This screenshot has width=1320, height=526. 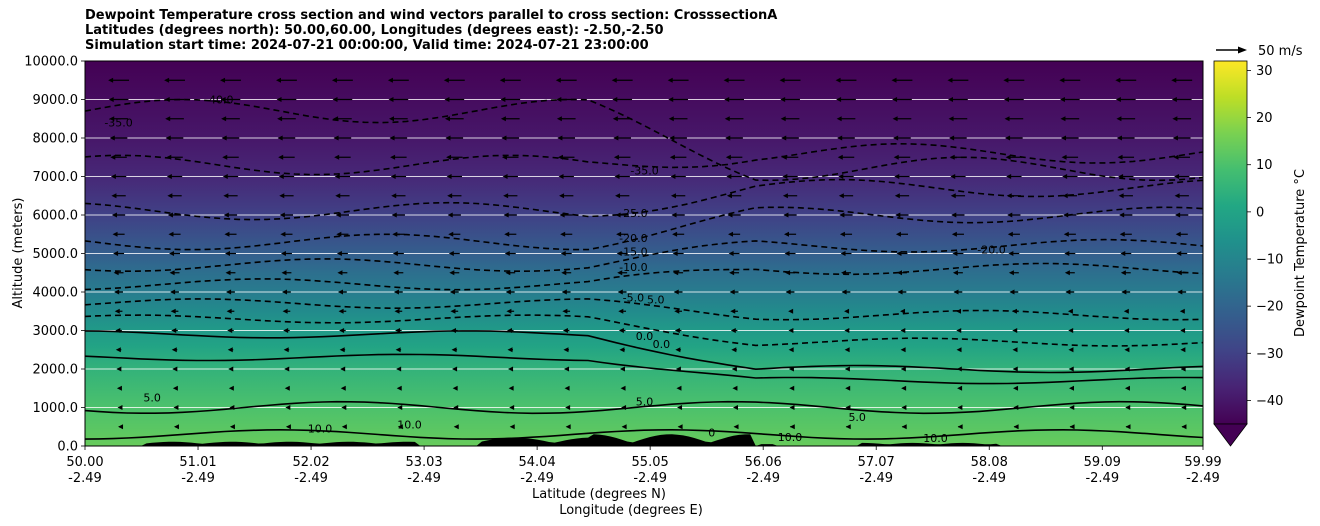 I want to click on x-tick-label-lat: 55.05, so click(x=650, y=462).